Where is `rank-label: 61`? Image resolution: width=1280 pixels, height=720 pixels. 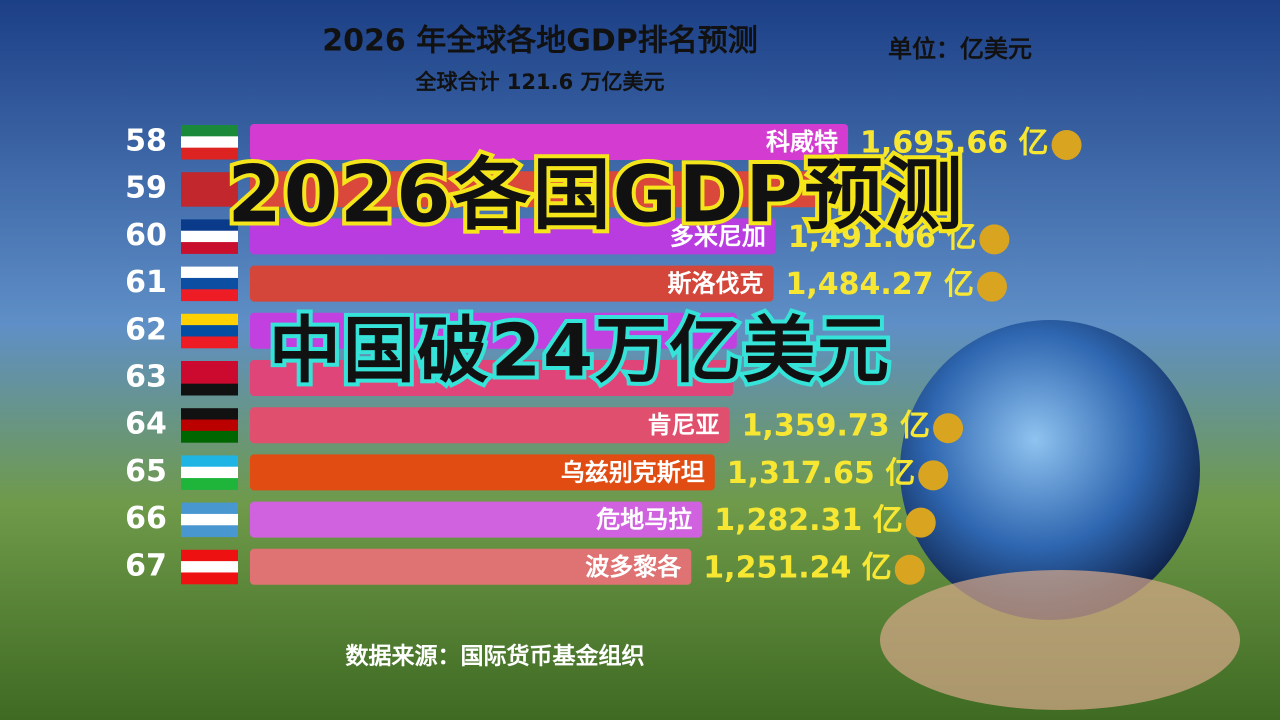
rank-label: 61 is located at coordinates (146, 282).